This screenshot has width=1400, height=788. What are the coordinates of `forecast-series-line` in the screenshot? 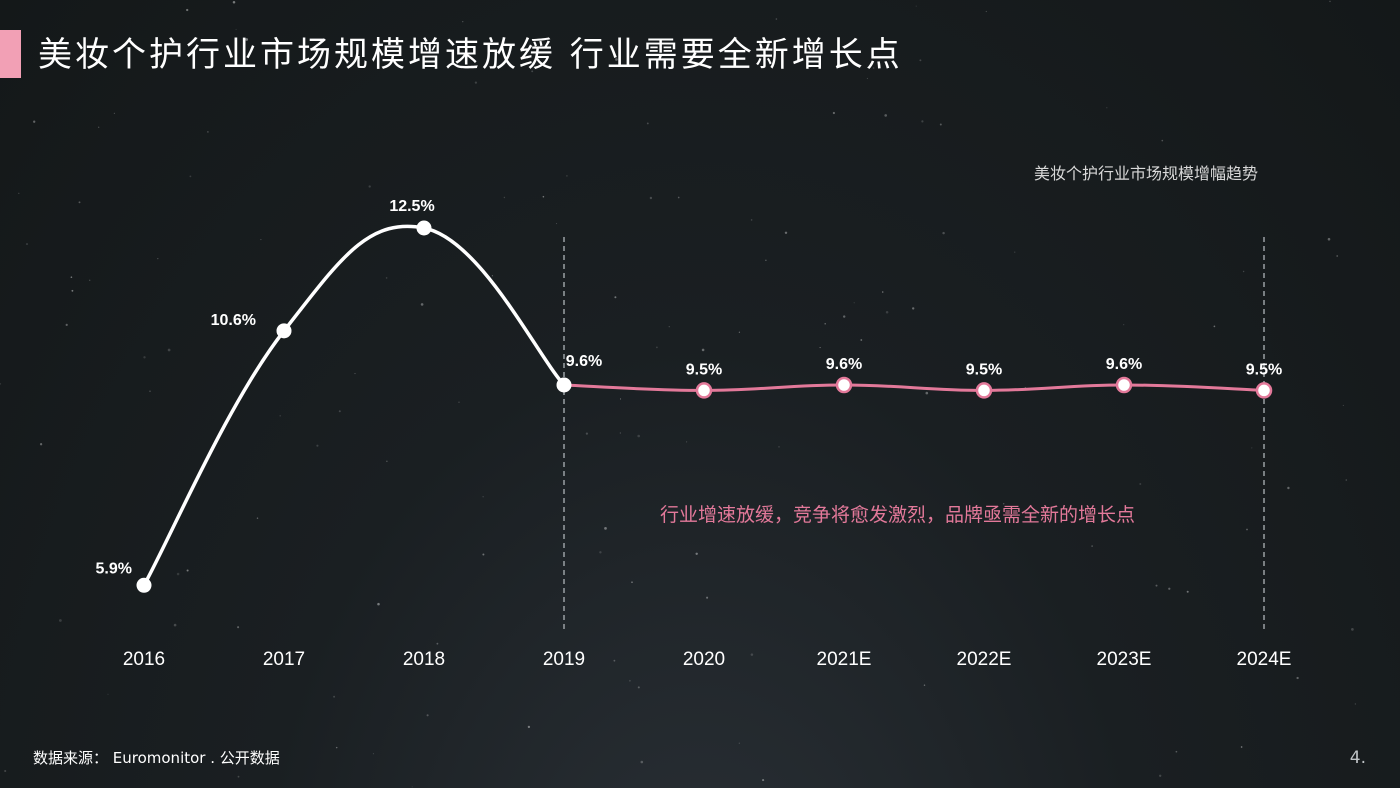 It's located at (914, 387).